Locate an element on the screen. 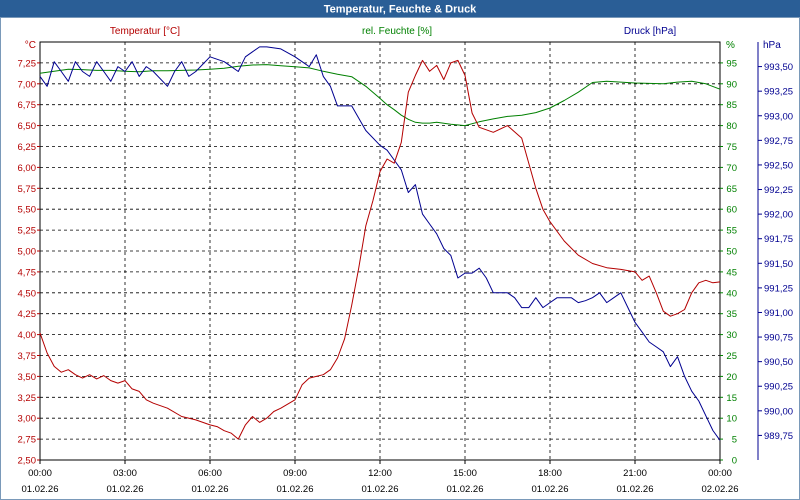 This screenshot has height=500, width=800. temperature-tick-label: 4,00 is located at coordinates (27, 335).